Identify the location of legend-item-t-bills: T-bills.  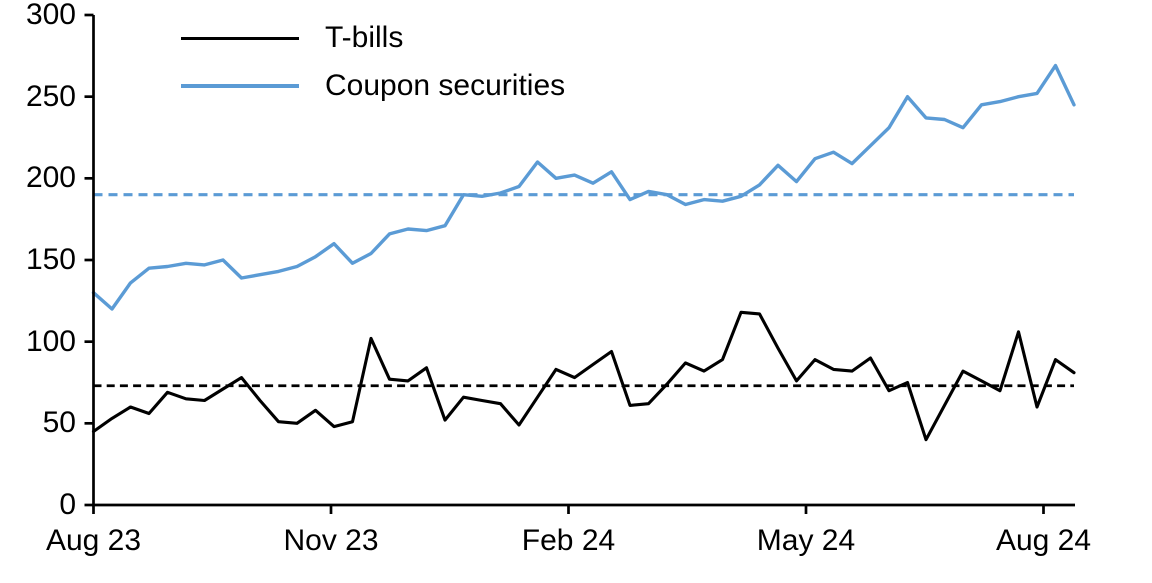
(373, 38).